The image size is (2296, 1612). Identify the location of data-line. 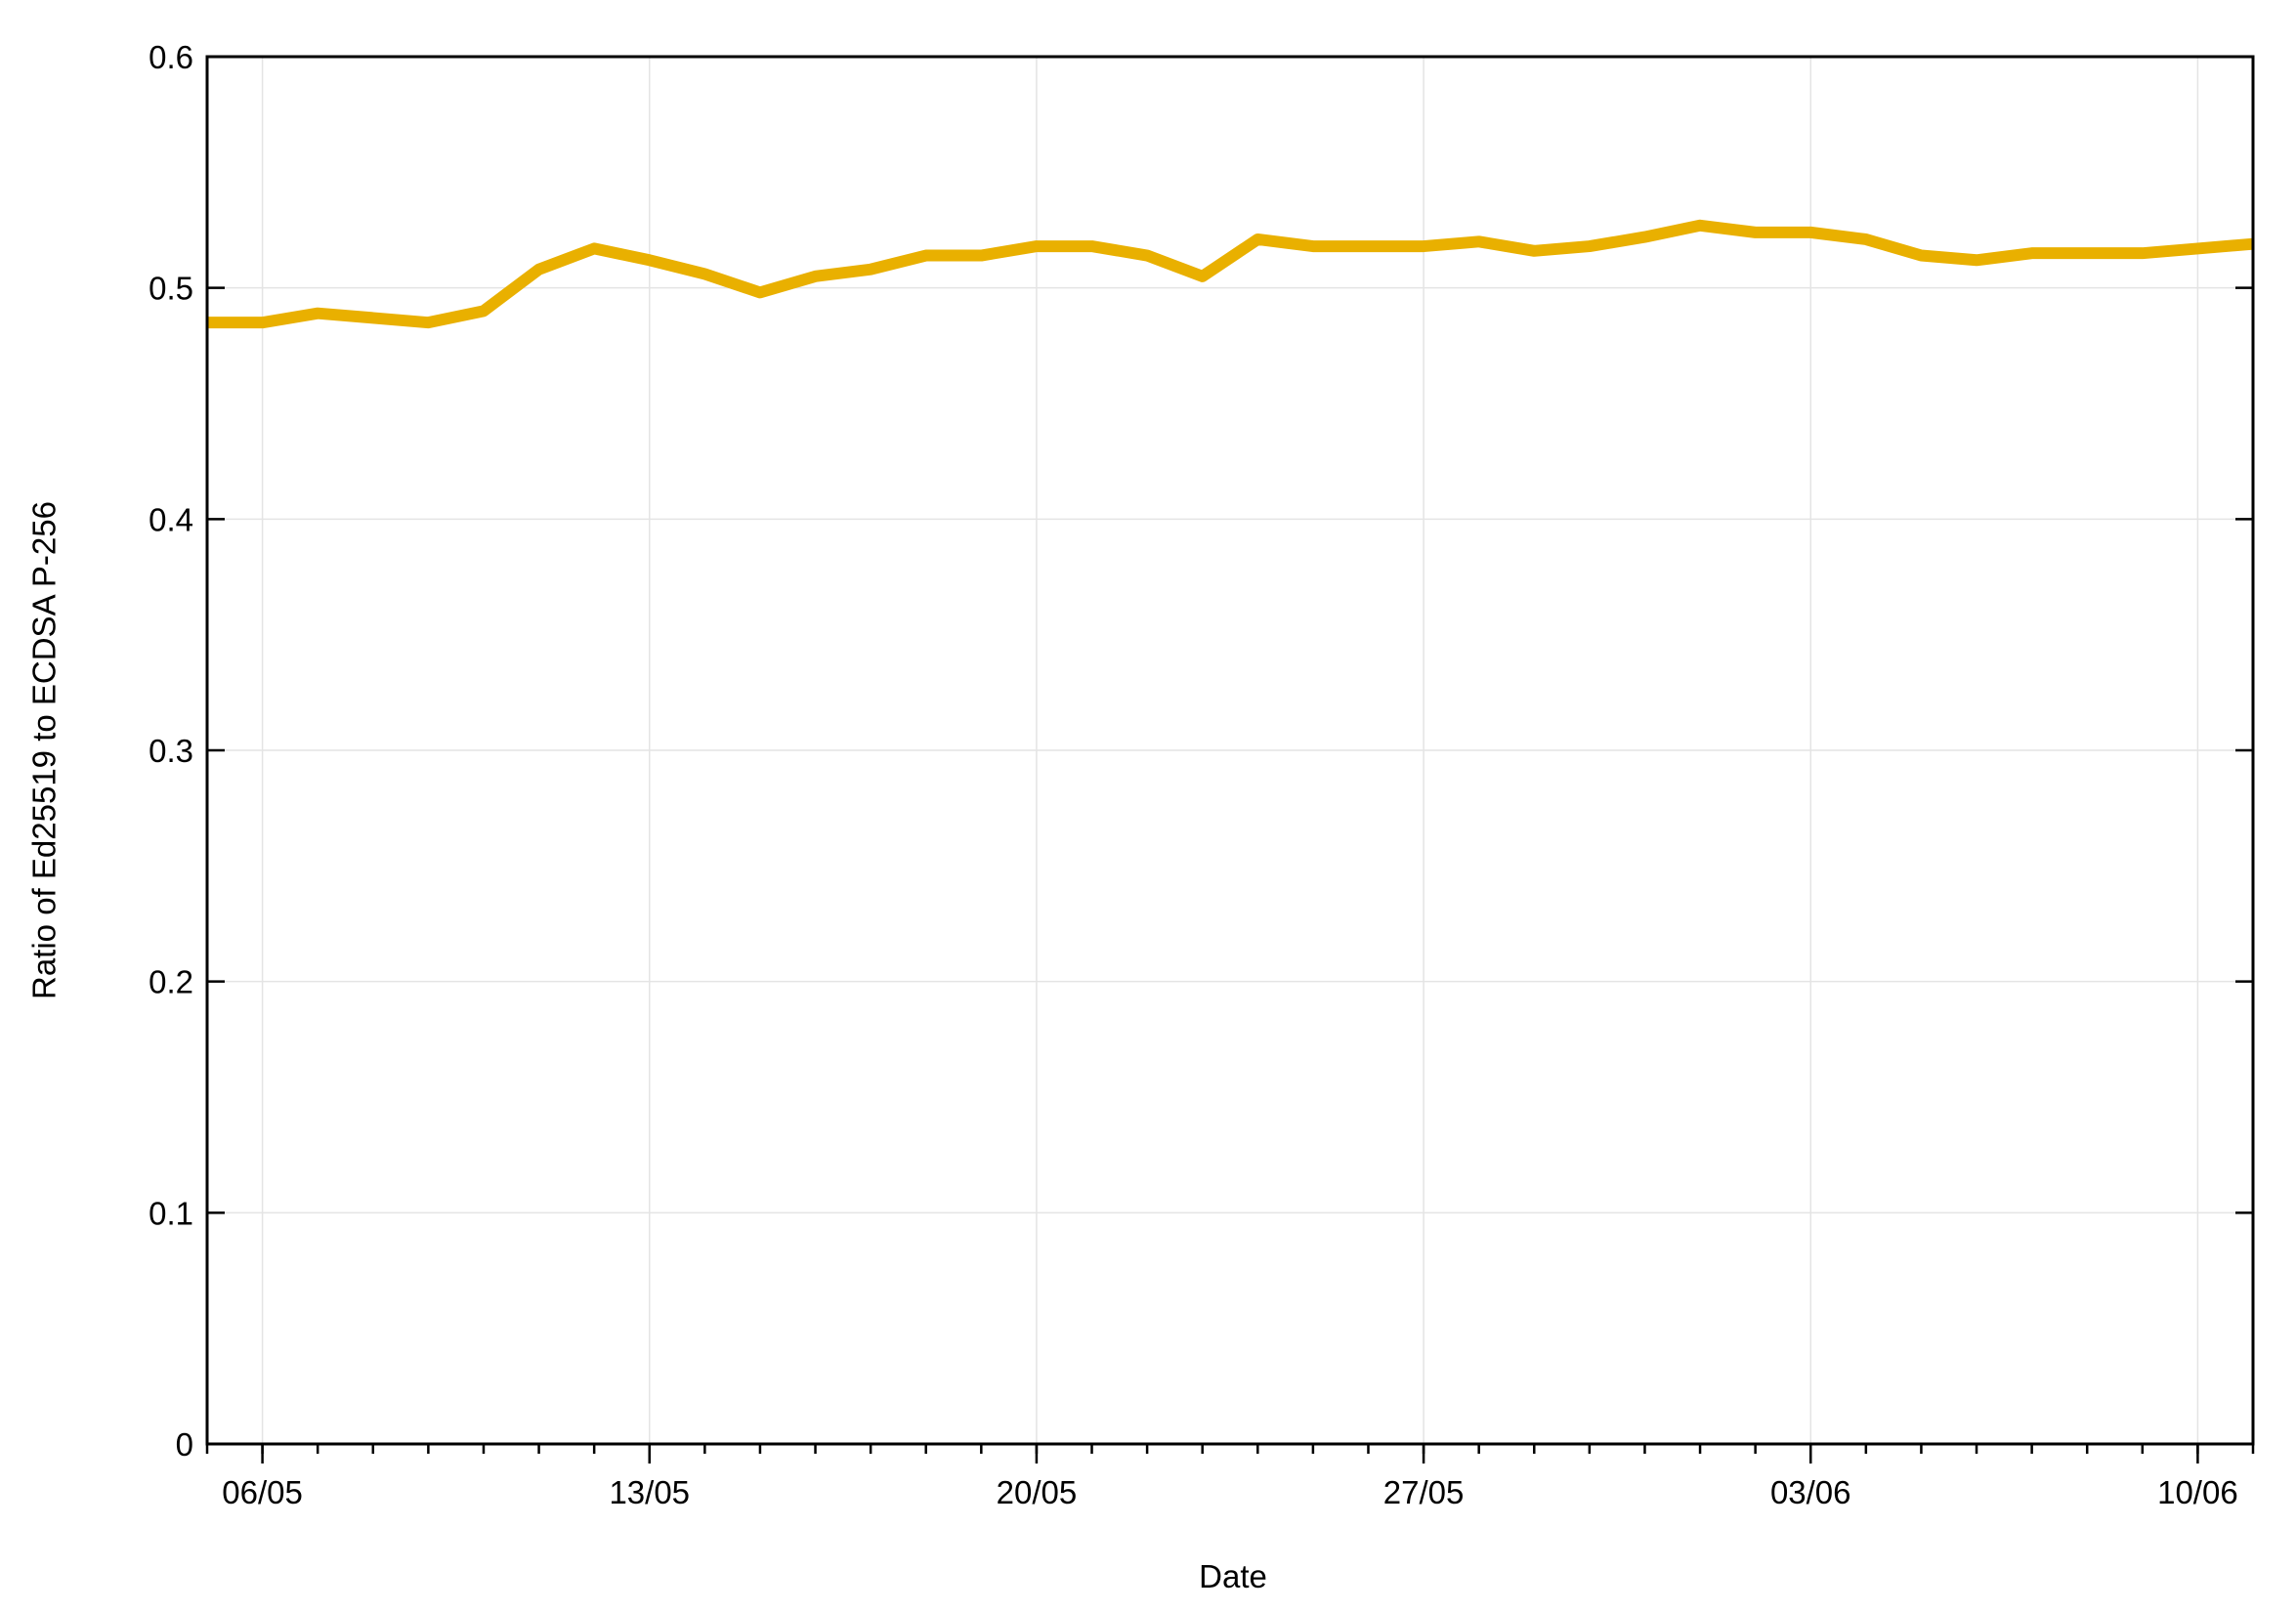
(1230, 274).